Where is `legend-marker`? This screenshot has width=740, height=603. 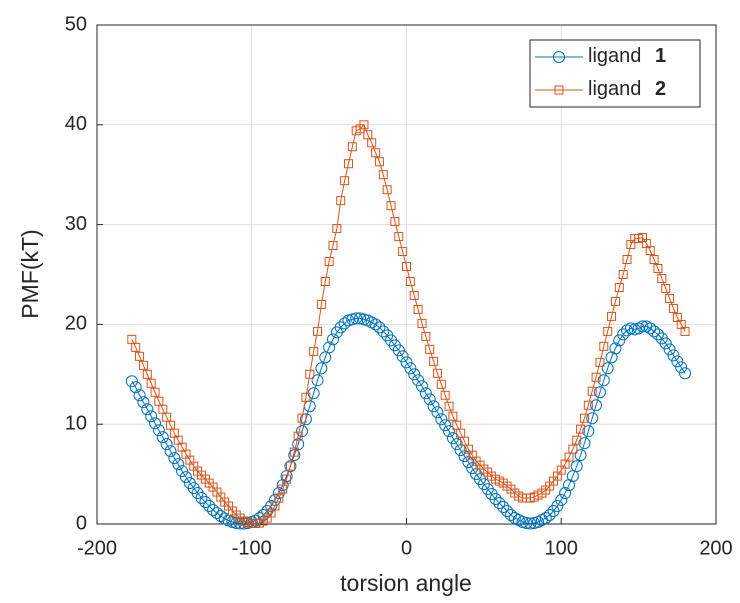
legend-marker is located at coordinates (559, 57).